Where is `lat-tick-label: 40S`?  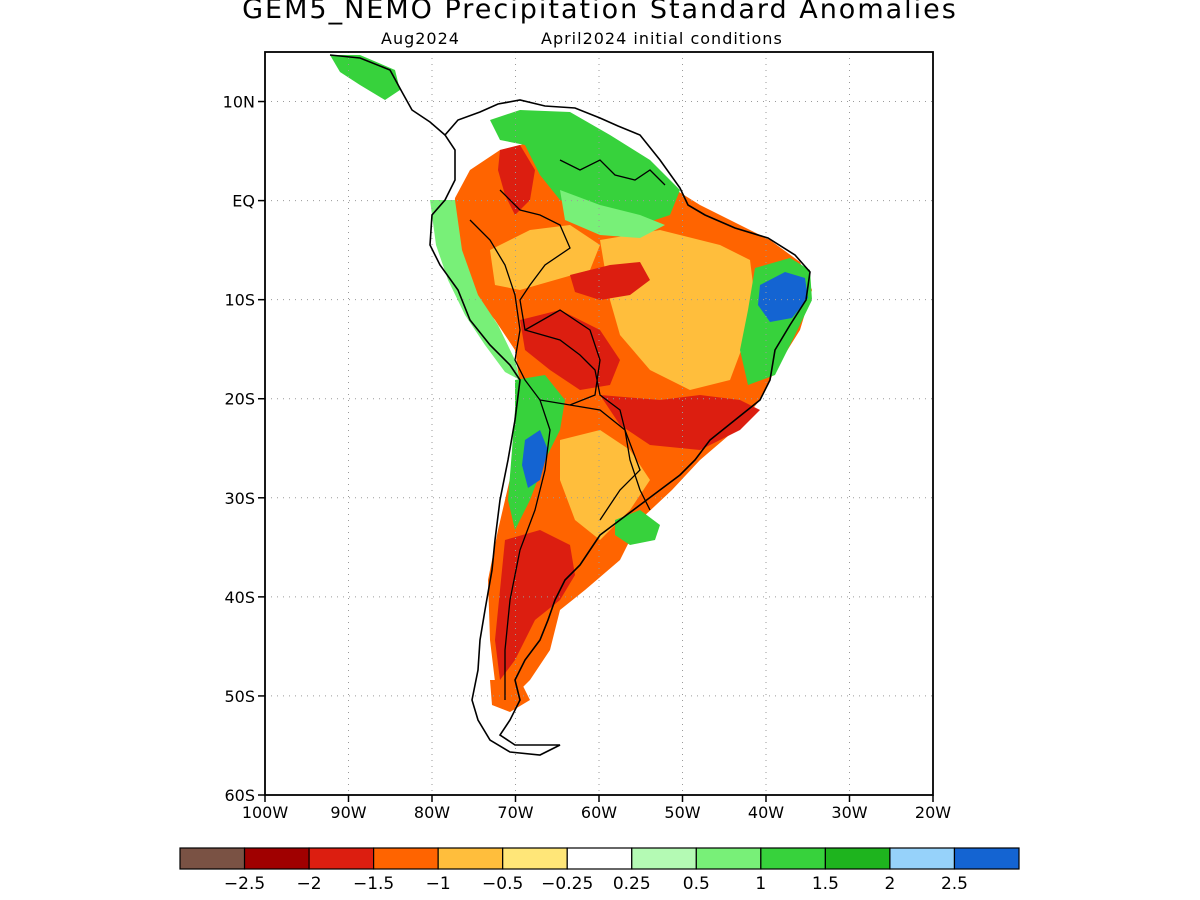
lat-tick-label: 40S is located at coordinates (239, 597).